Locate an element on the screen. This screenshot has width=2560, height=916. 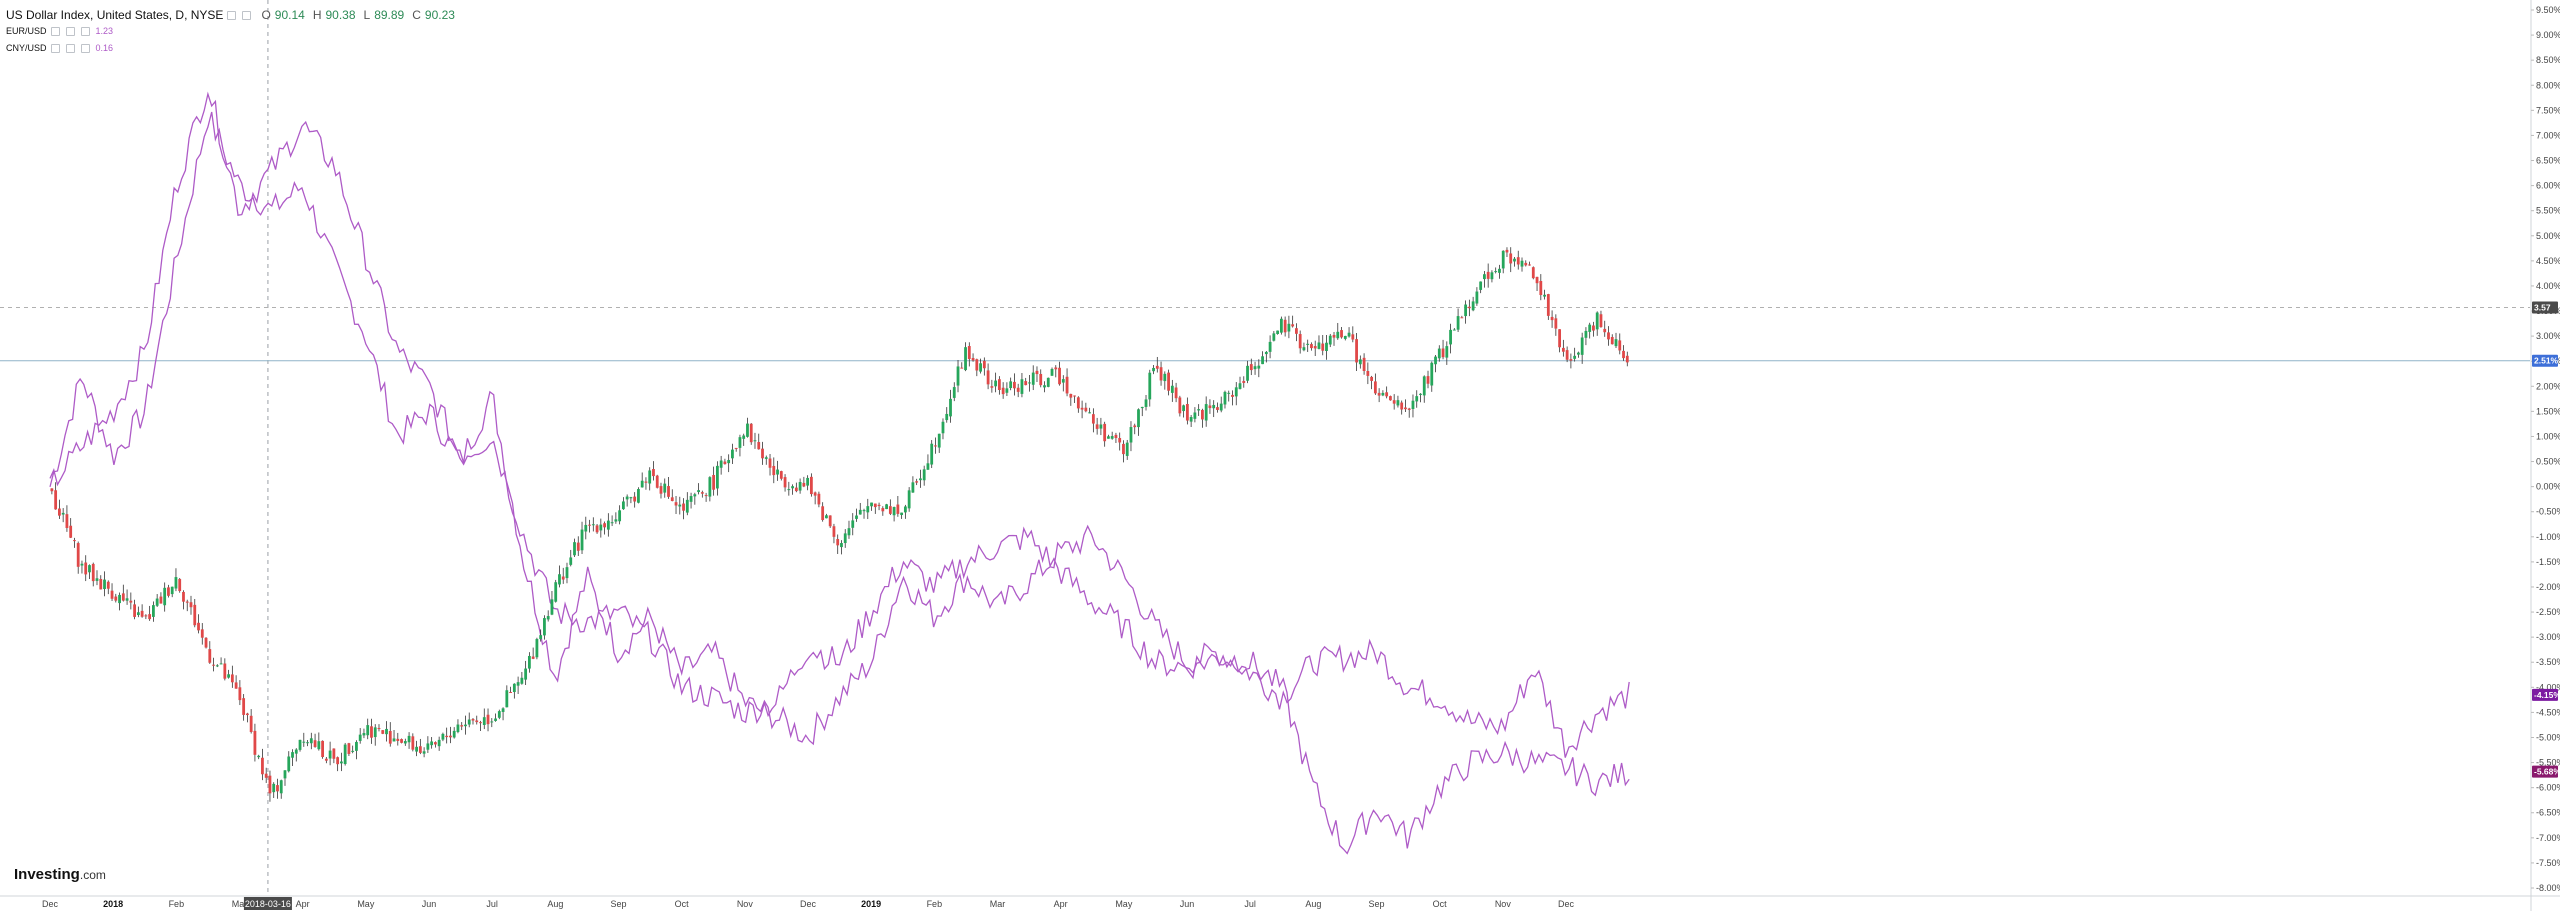
eur-visibility-icon is located at coordinates (55, 31).